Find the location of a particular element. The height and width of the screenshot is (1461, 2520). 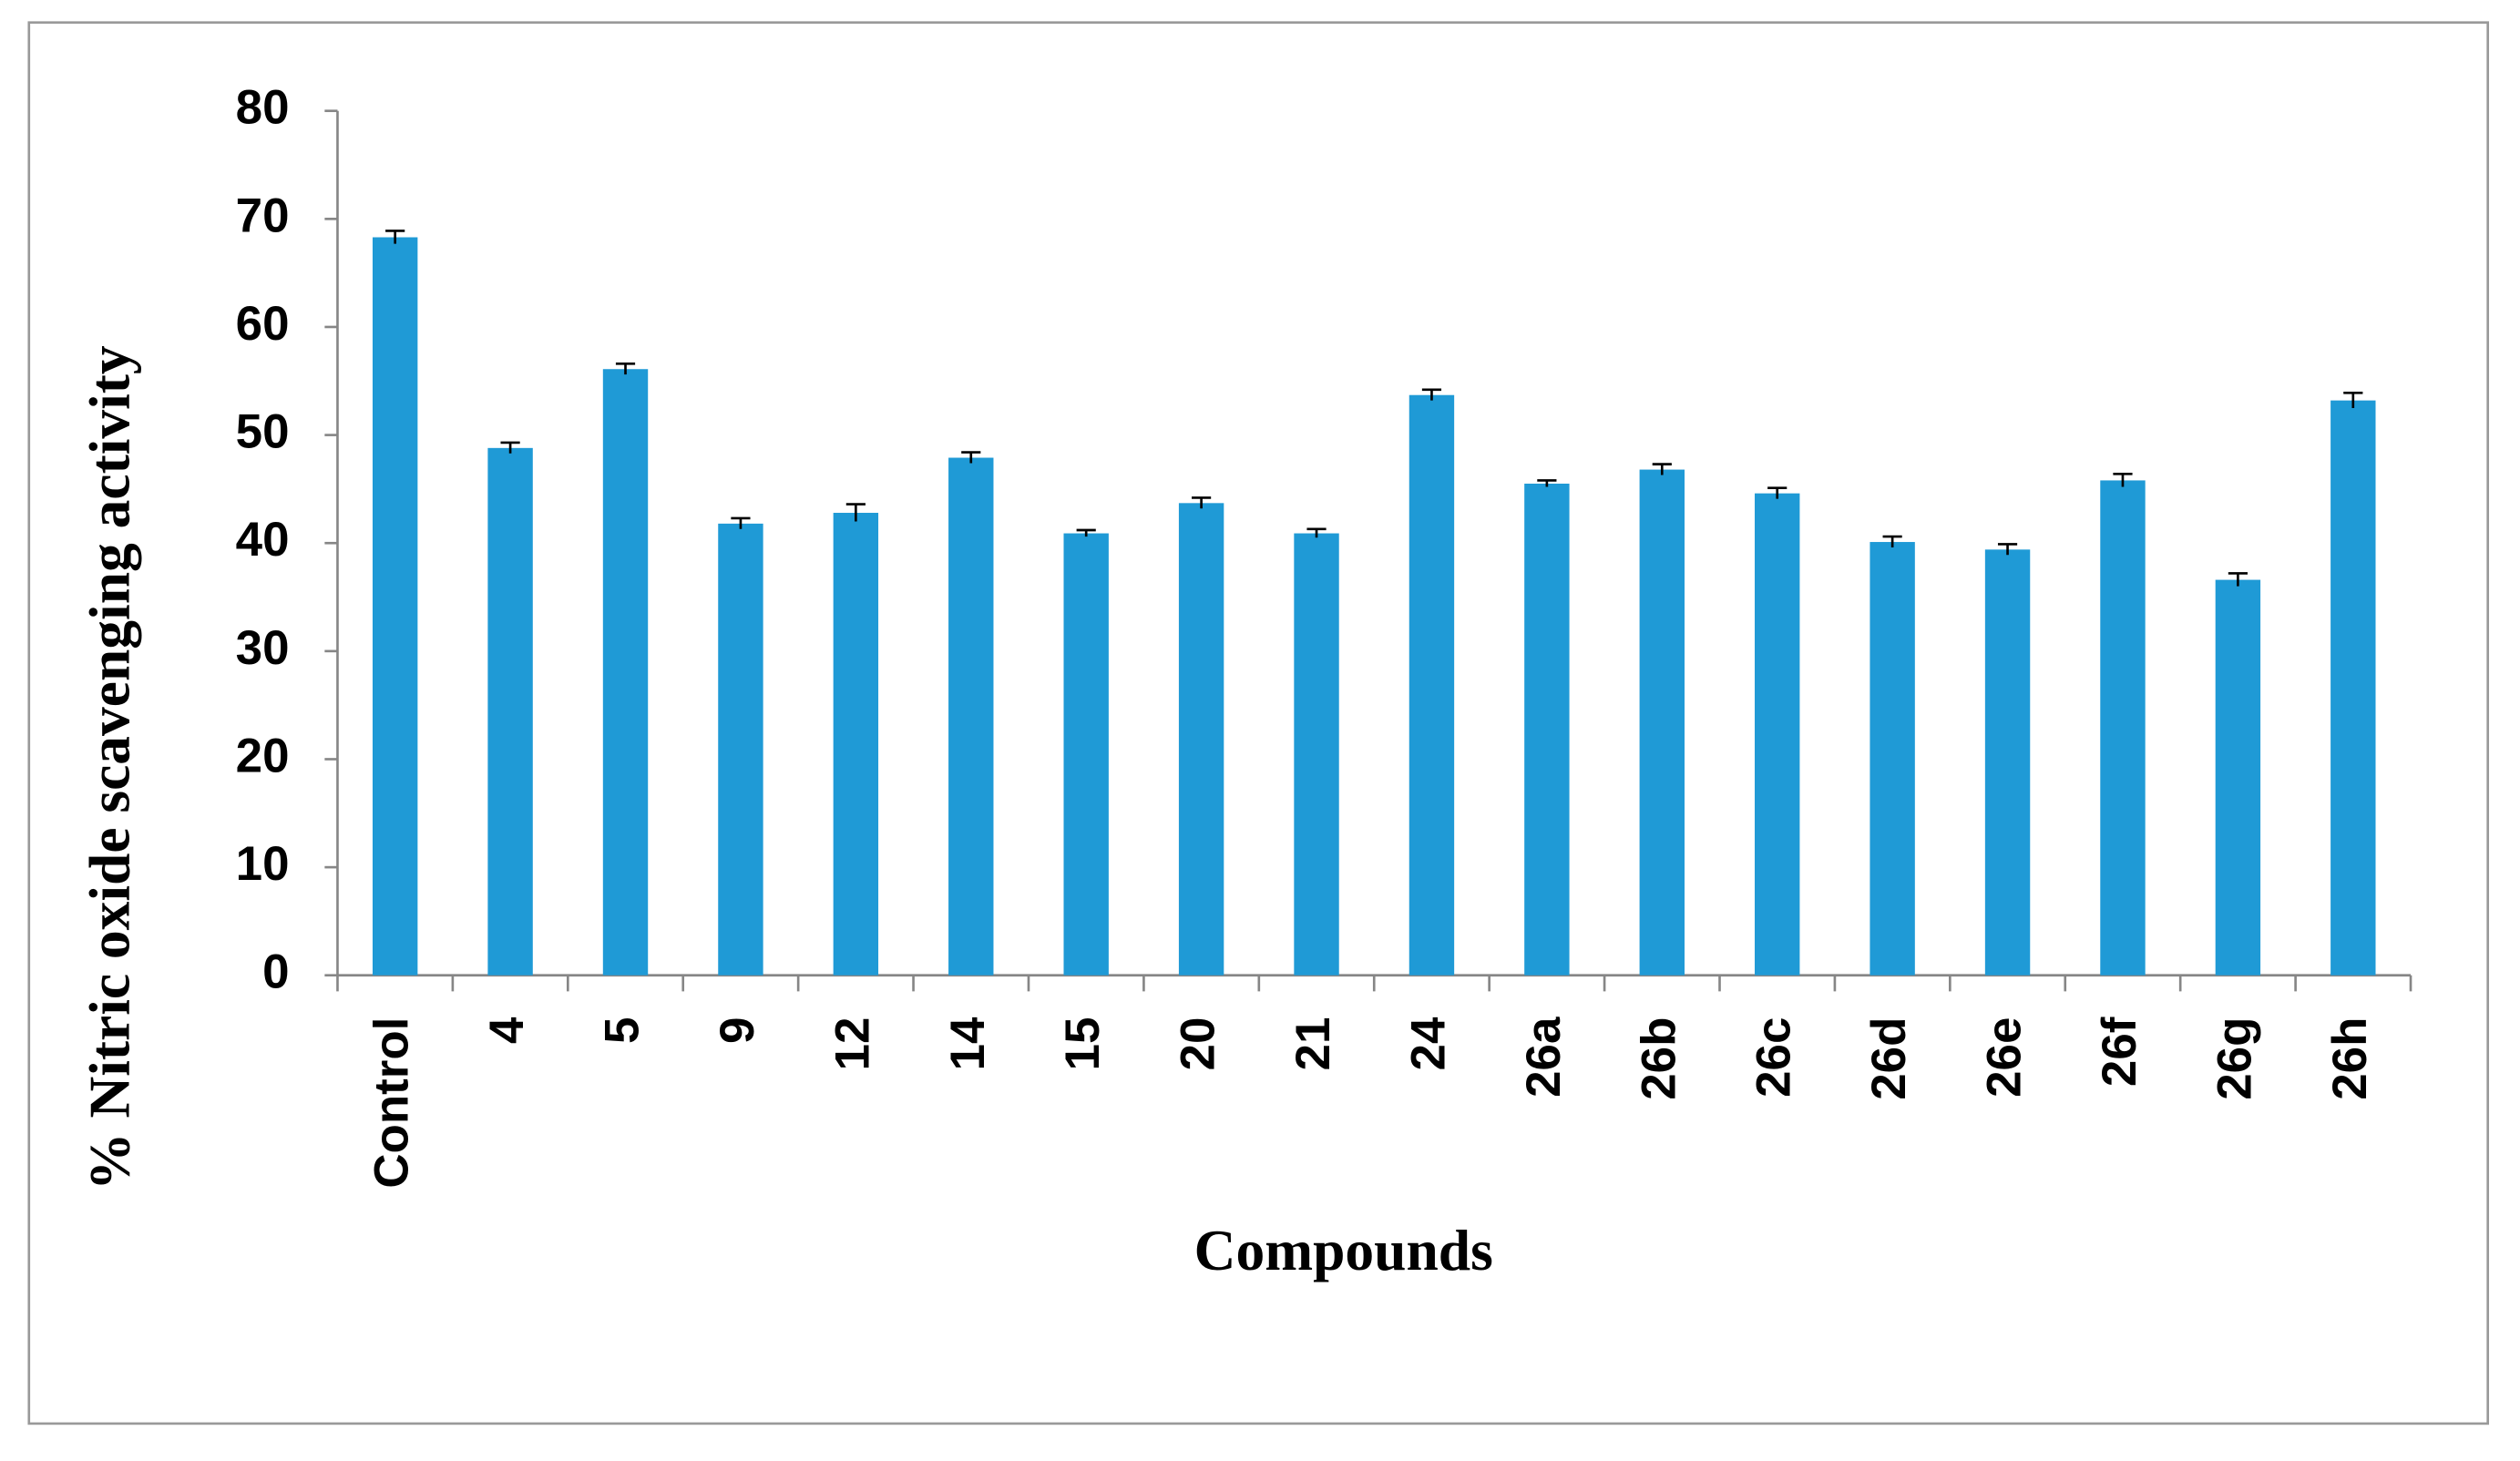

y-axis-title: % Nitric oxide scavenging activity is located at coordinates (110, 767).